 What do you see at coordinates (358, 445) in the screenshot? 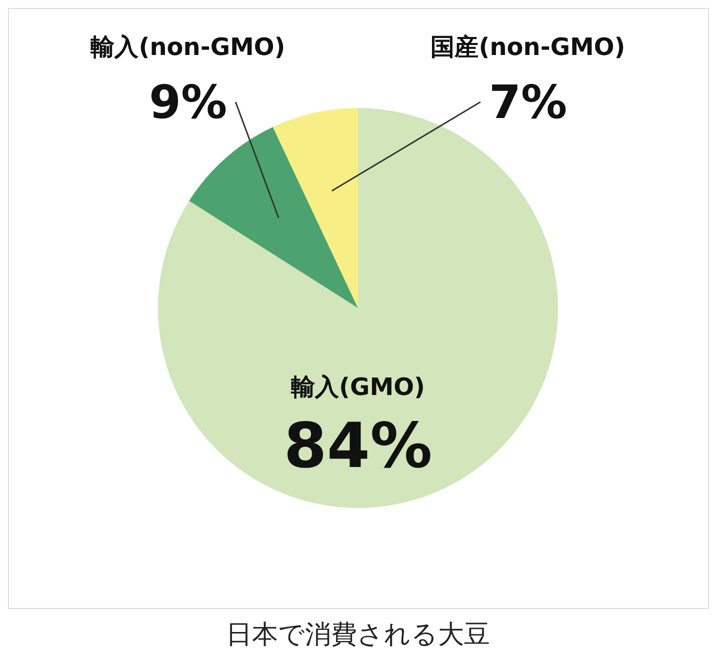
I see `data-label: 84%` at bounding box center [358, 445].